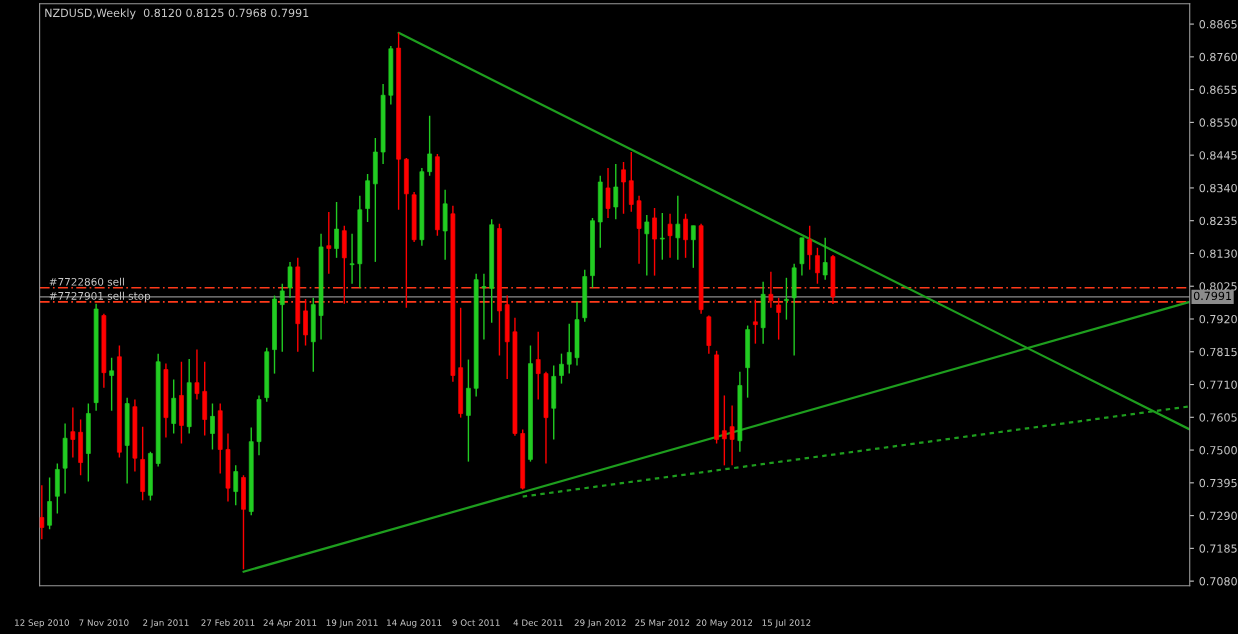 This screenshot has width=1238, height=634. Describe the element at coordinates (1218, 57) in the screenshot. I see `y-tick-label: 0.8760` at that location.